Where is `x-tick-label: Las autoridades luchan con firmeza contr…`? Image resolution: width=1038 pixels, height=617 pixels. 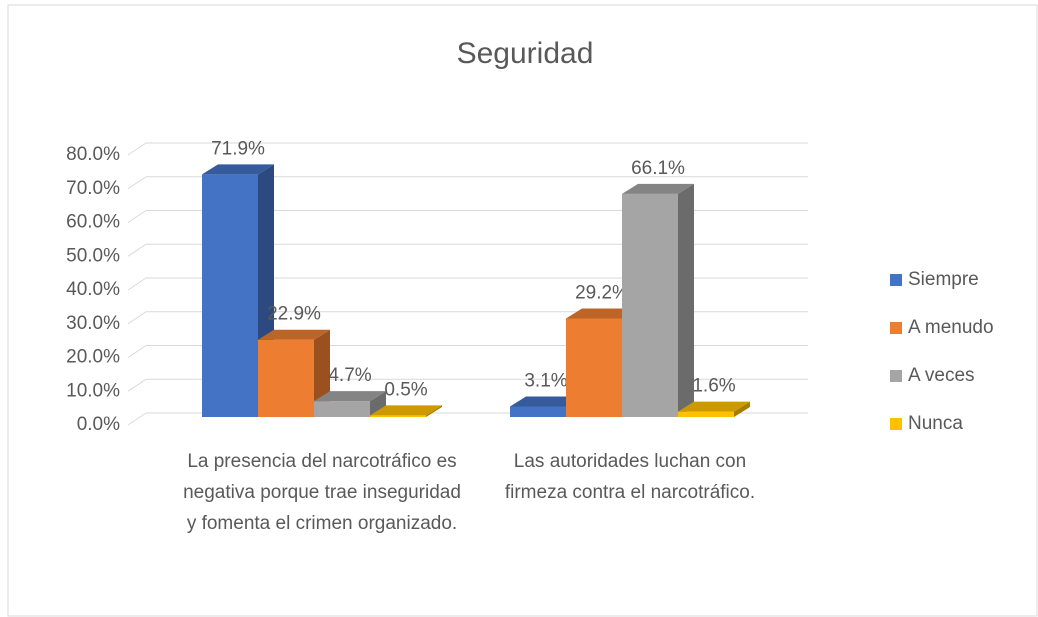 x-tick-label: Las autoridades luchan con firmeza contr… is located at coordinates (630, 477).